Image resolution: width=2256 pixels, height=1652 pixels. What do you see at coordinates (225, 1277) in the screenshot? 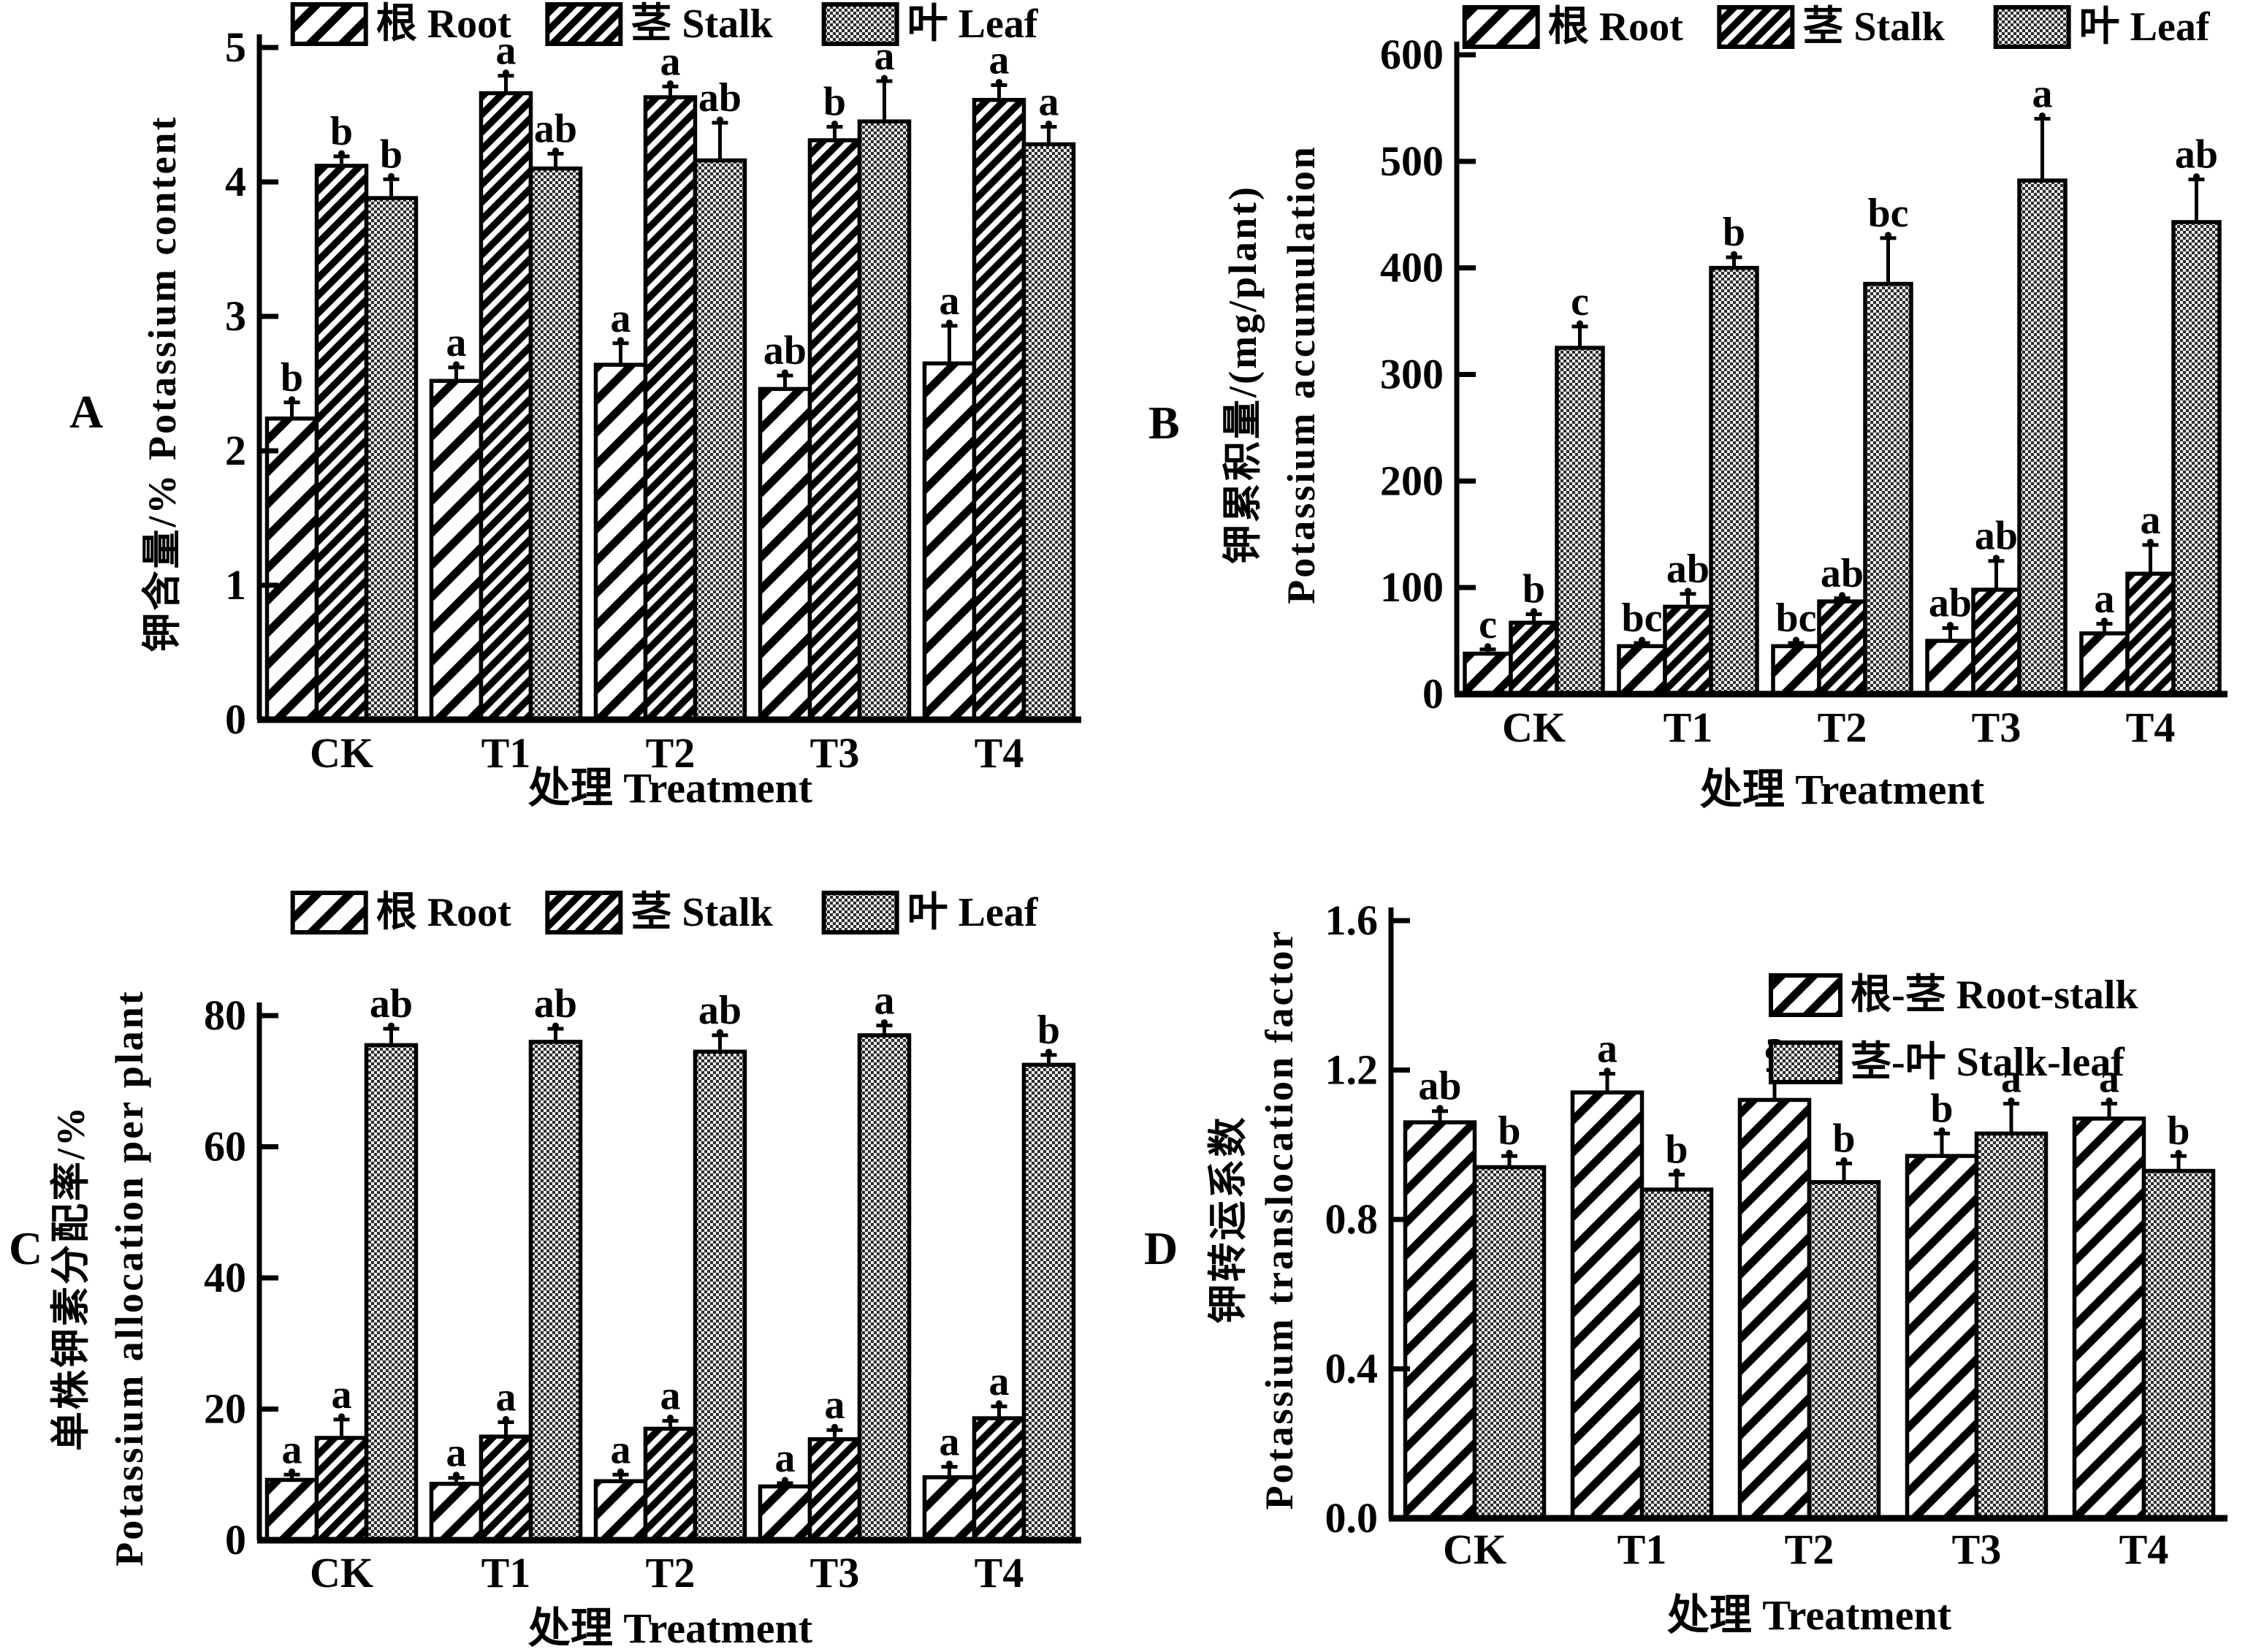
I see `y-tick-label: 40` at bounding box center [225, 1277].